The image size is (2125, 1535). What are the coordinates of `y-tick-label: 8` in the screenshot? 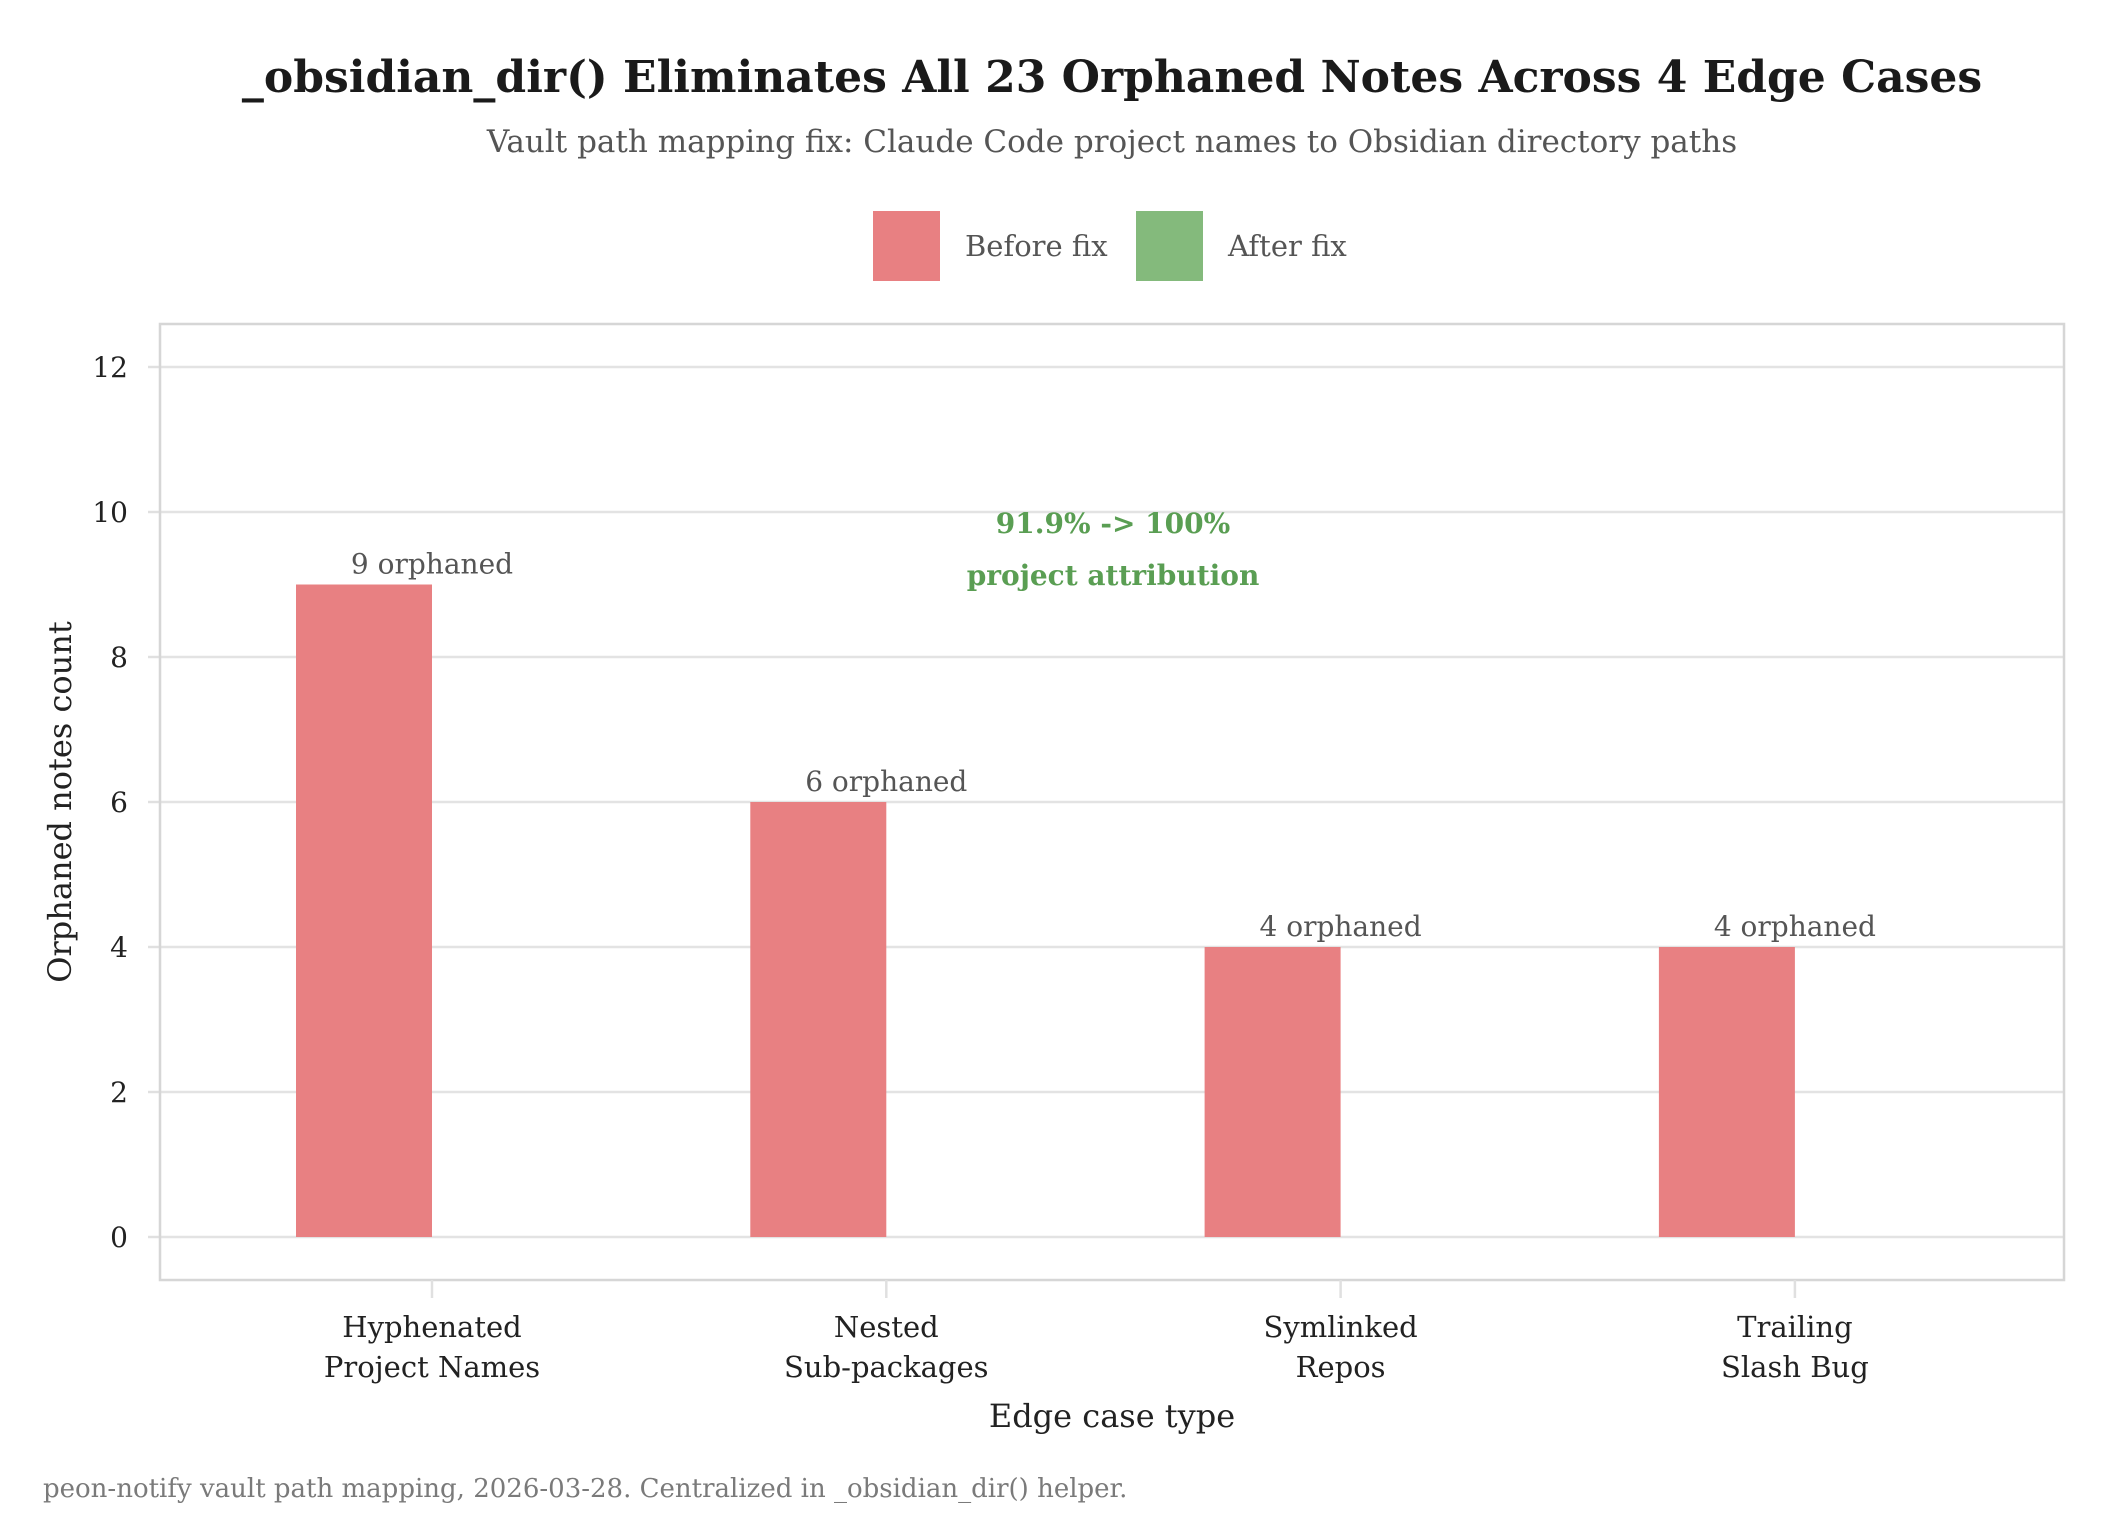 It's located at (119, 657).